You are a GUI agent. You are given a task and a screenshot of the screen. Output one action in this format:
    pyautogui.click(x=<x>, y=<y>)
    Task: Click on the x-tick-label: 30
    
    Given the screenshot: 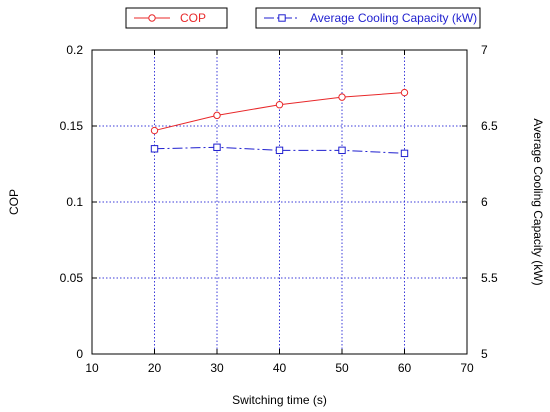 What is the action you would take?
    pyautogui.click(x=217, y=368)
    